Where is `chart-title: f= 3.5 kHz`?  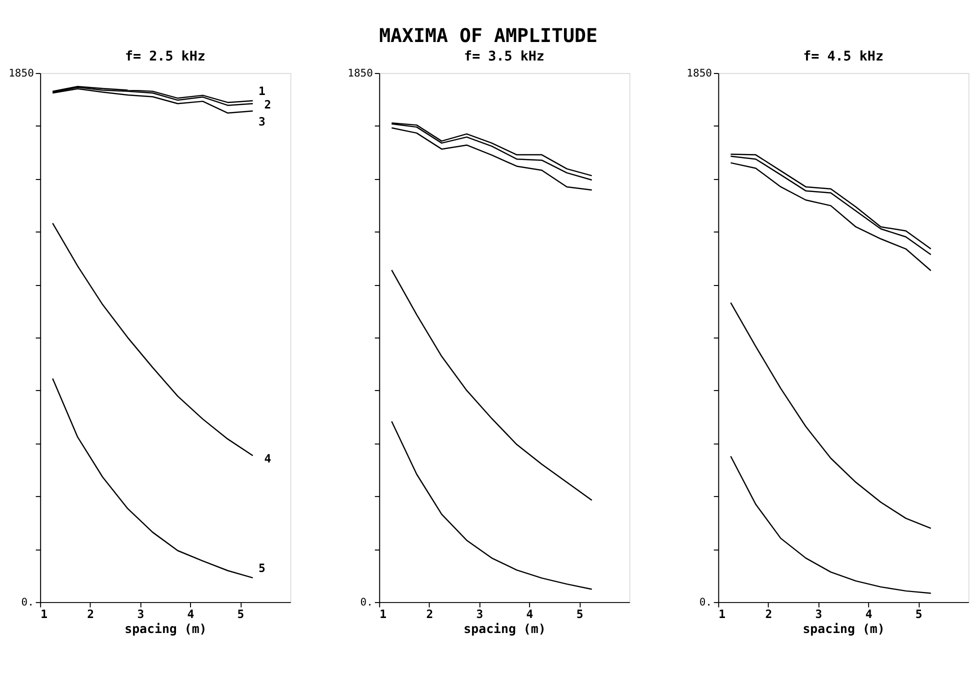 chart-title: f= 3.5 kHz is located at coordinates (504, 57).